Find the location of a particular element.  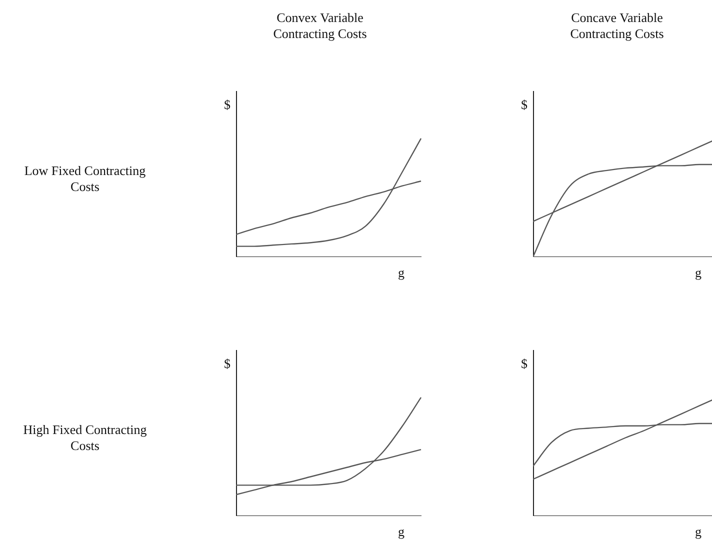

text: Low Fixed Contracting Costs is located at coordinates (85, 179).